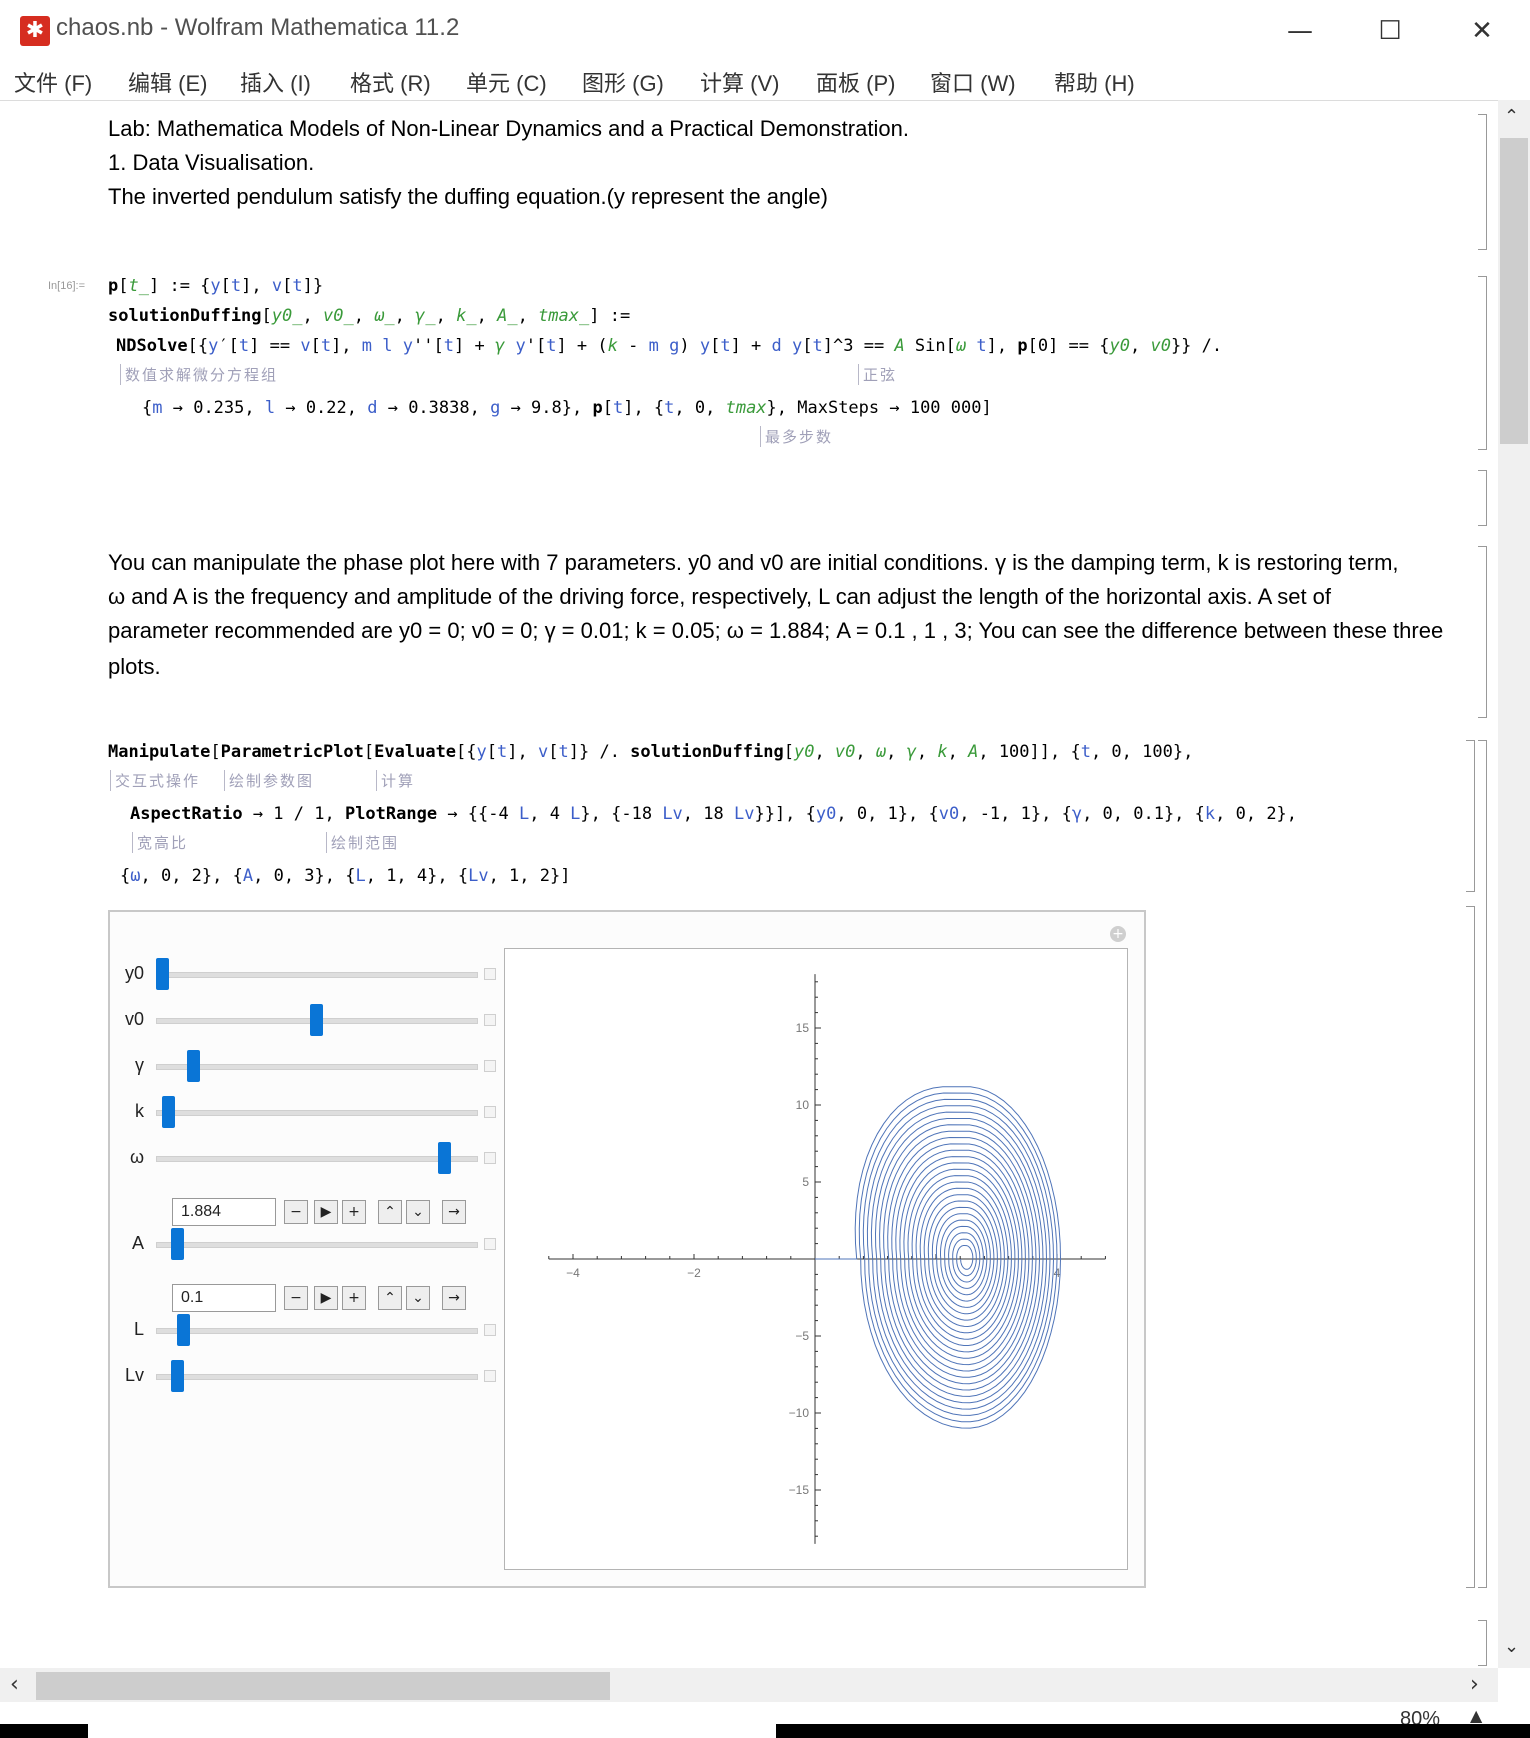 The image size is (1530, 1738). Describe the element at coordinates (1514, 291) in the screenshot. I see `vertical-scroll-thumb` at that location.